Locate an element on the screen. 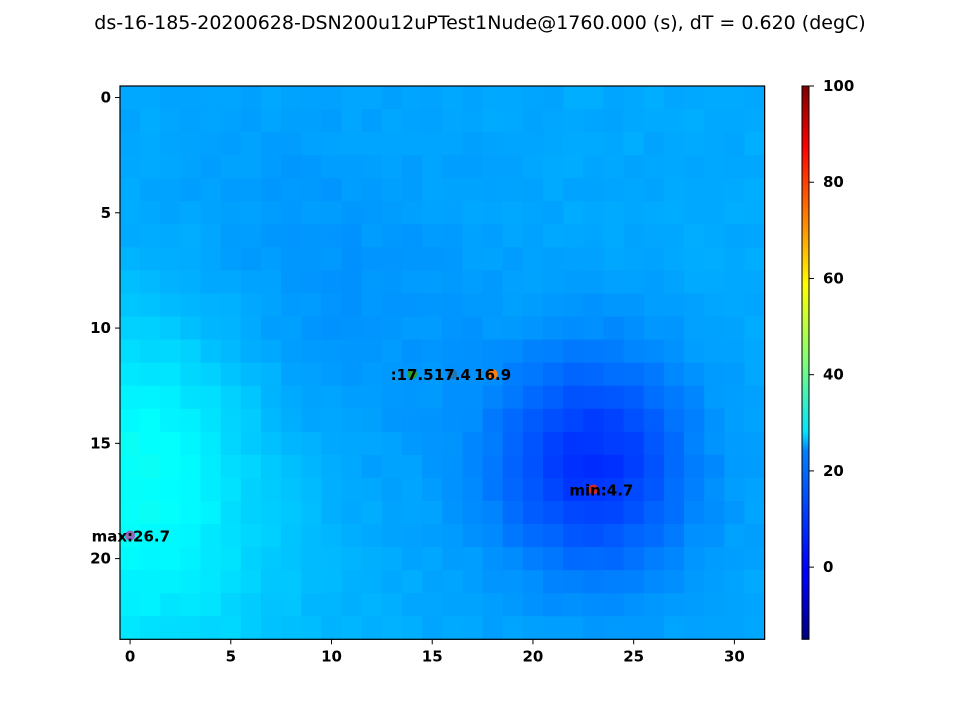 This screenshot has width=960, height=720. colorbar-tick-label: 20 is located at coordinates (833, 471).